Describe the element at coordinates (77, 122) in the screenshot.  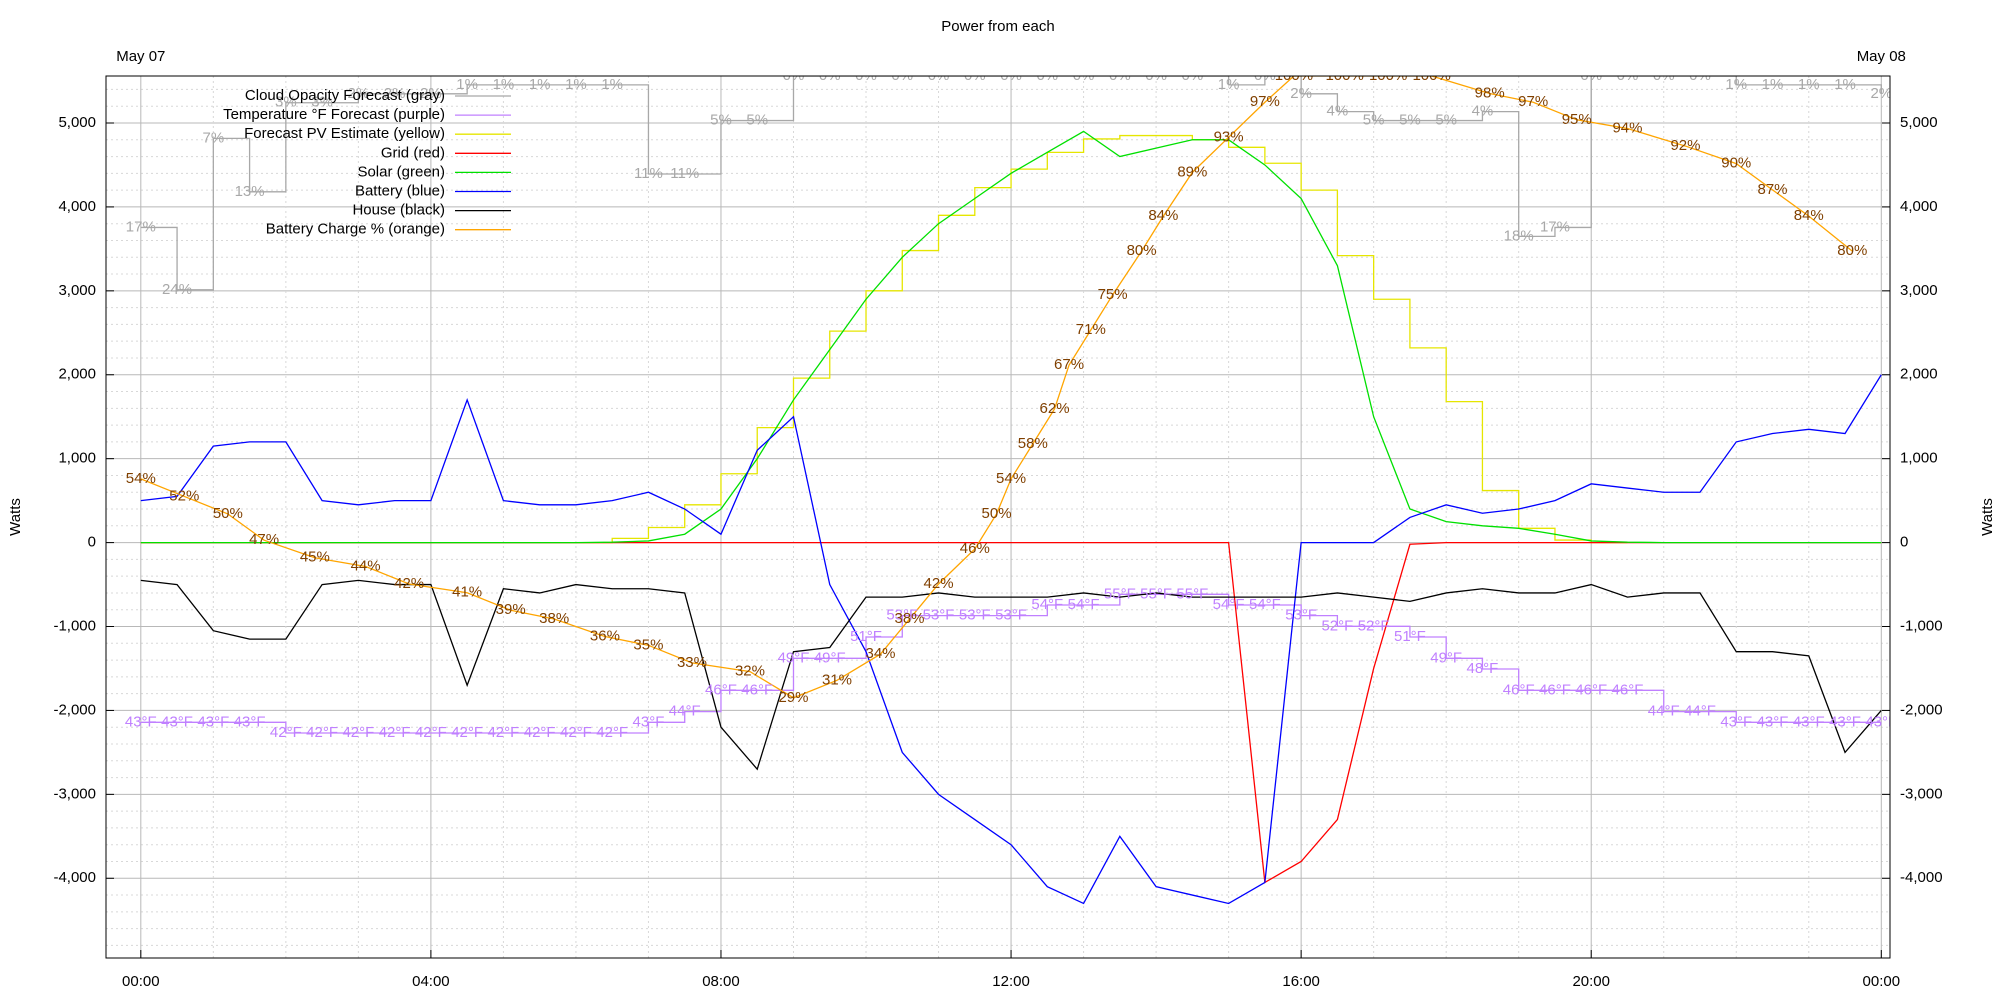
I see `y-tick-label: 5,000` at that location.